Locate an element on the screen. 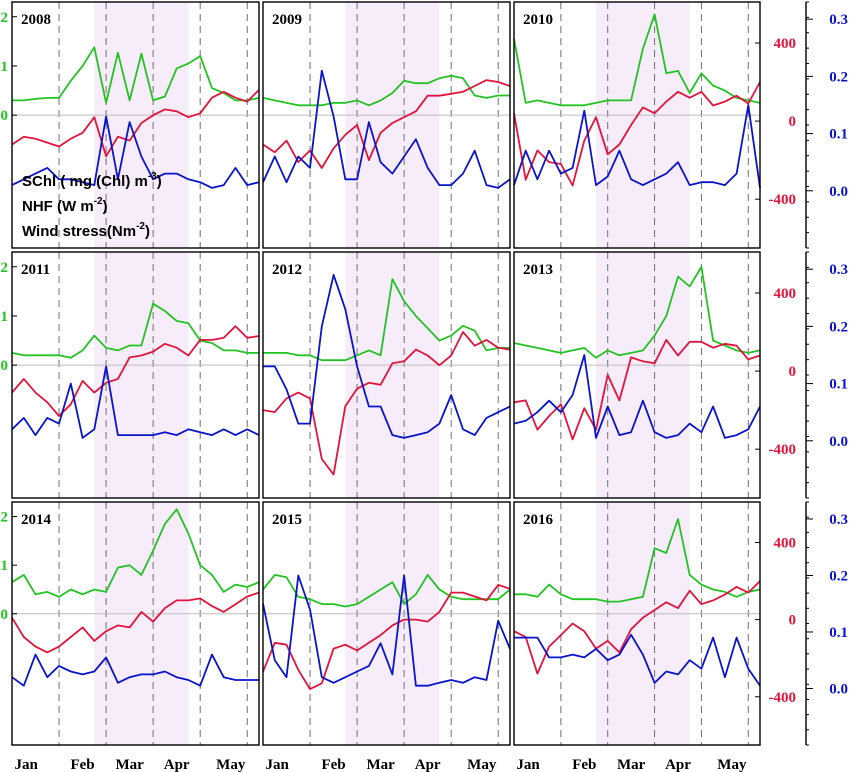 This screenshot has height=772, width=850. legend-wind-sup: -2 is located at coordinates (140, 226).